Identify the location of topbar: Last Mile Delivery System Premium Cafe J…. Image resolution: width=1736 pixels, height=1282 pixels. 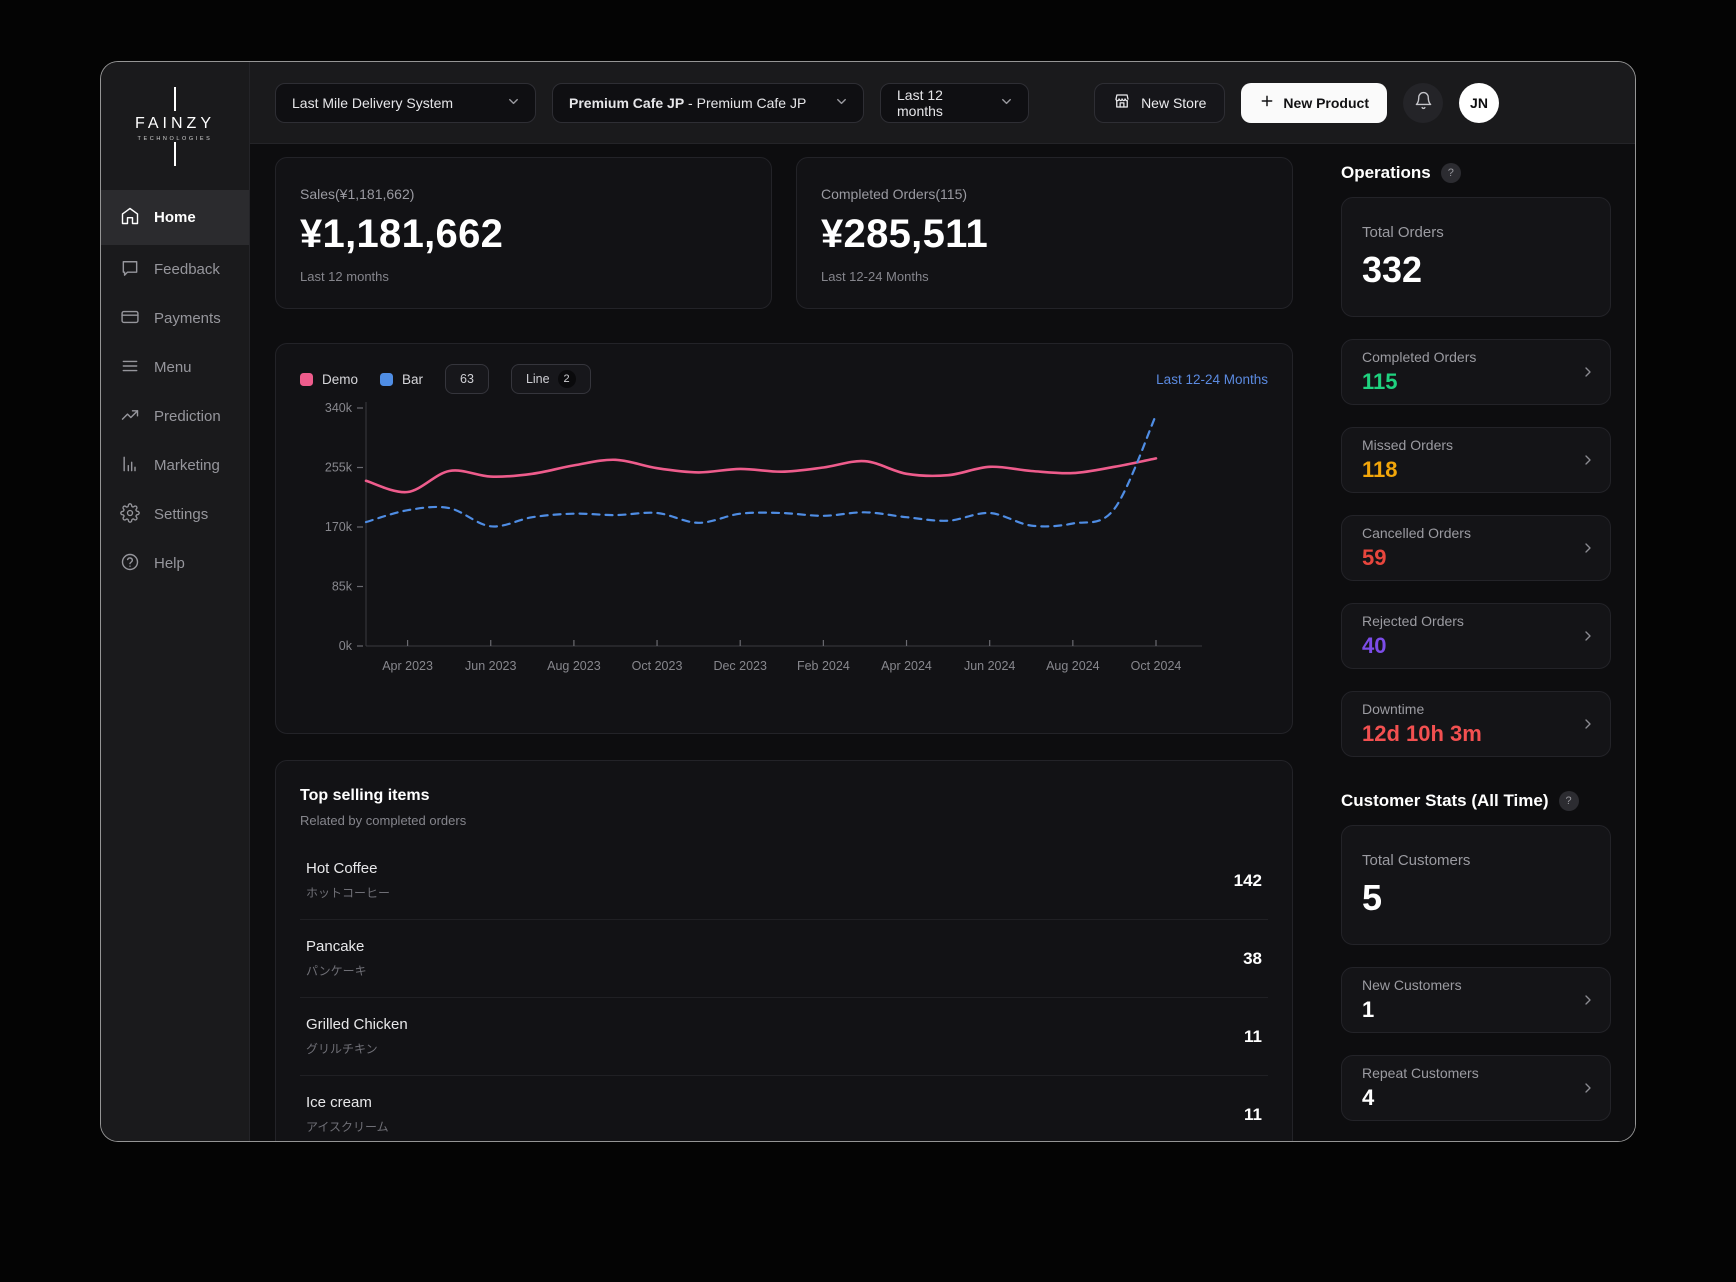
(942, 103).